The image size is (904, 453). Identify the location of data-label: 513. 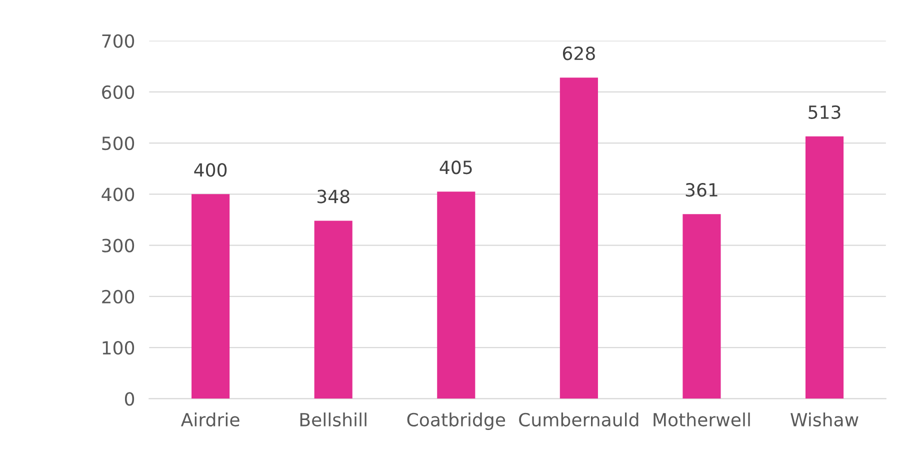
(824, 112).